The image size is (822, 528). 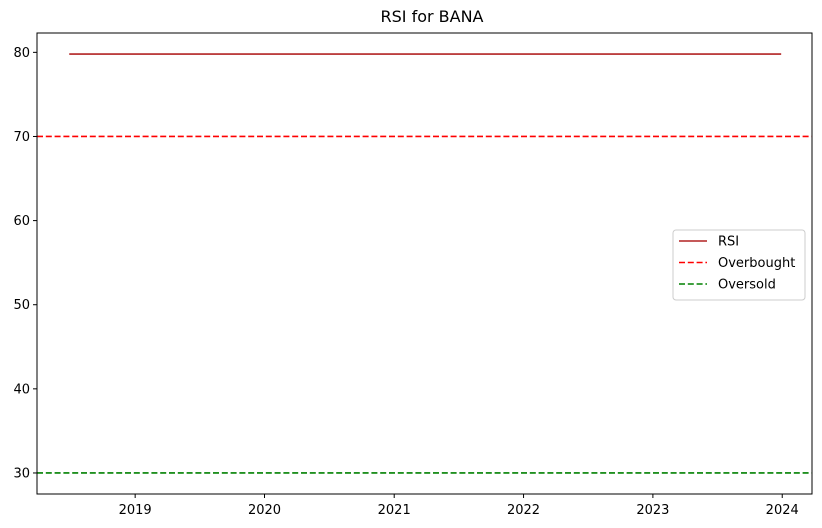 I want to click on x-axis: 2019 2020 2021 2022 2023 2024, so click(x=459, y=506).